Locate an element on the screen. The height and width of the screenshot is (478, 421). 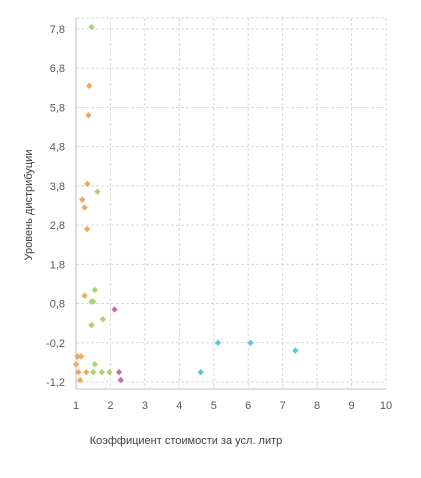
x-tick-label: 3 is located at coordinates (145, 406).